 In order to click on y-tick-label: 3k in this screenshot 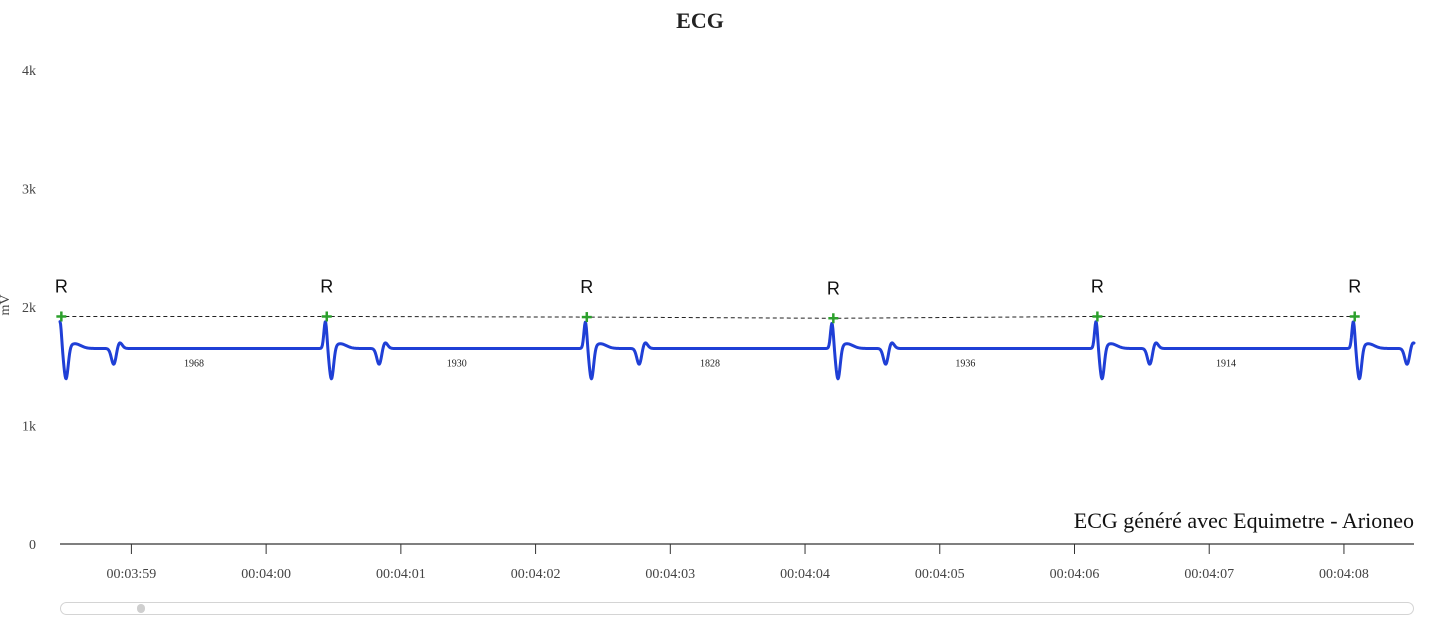, I will do `click(29, 190)`.